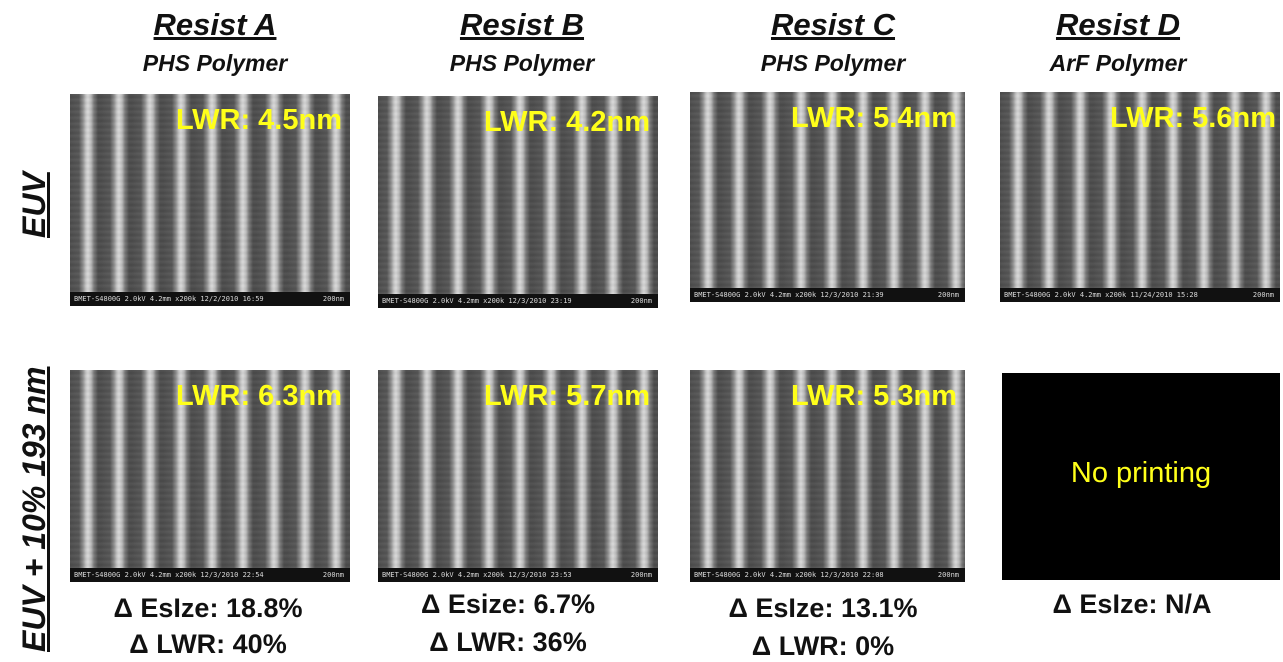 This screenshot has height=662, width=1283. Describe the element at coordinates (522, 63) in the screenshot. I see `column-polymer-resist-b: PHS Polymer` at that location.